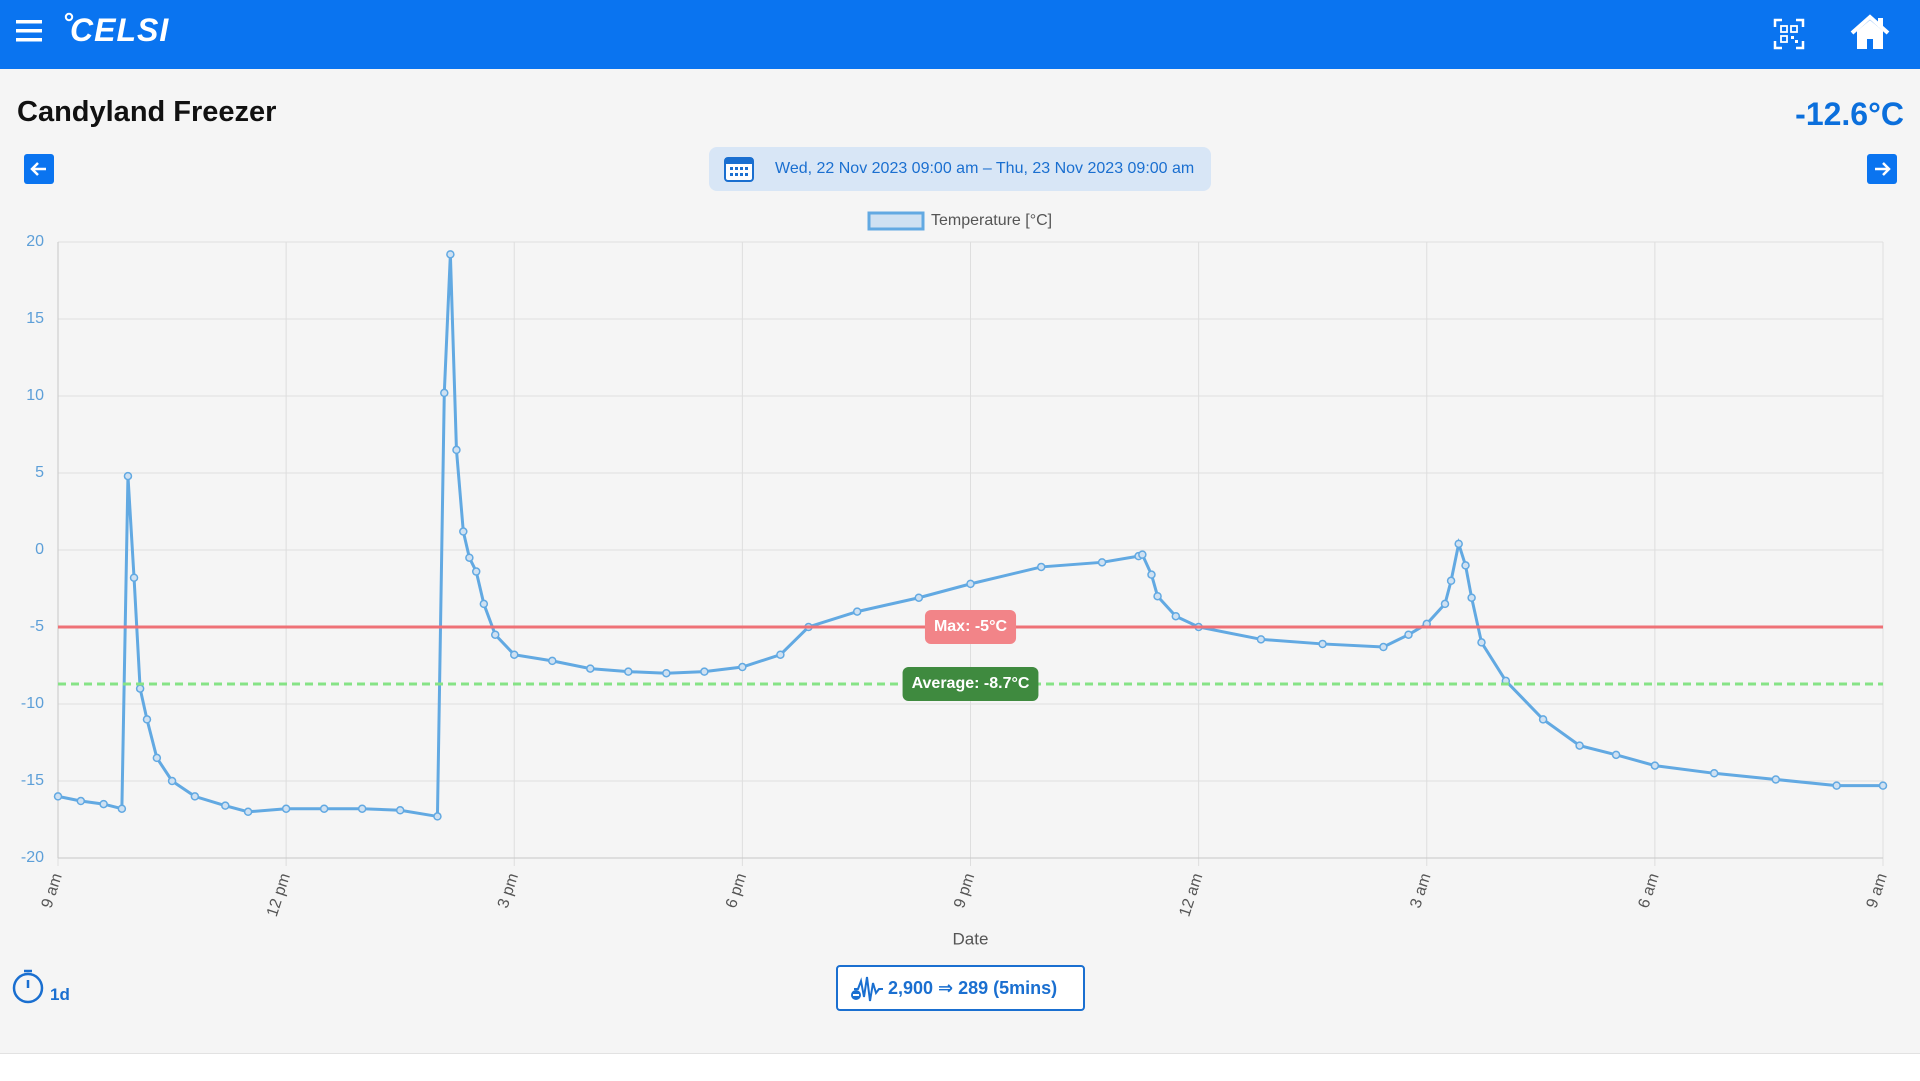 This screenshot has width=1920, height=1081. What do you see at coordinates (1849, 114) in the screenshot?
I see `current-temperature: -12.6°C` at bounding box center [1849, 114].